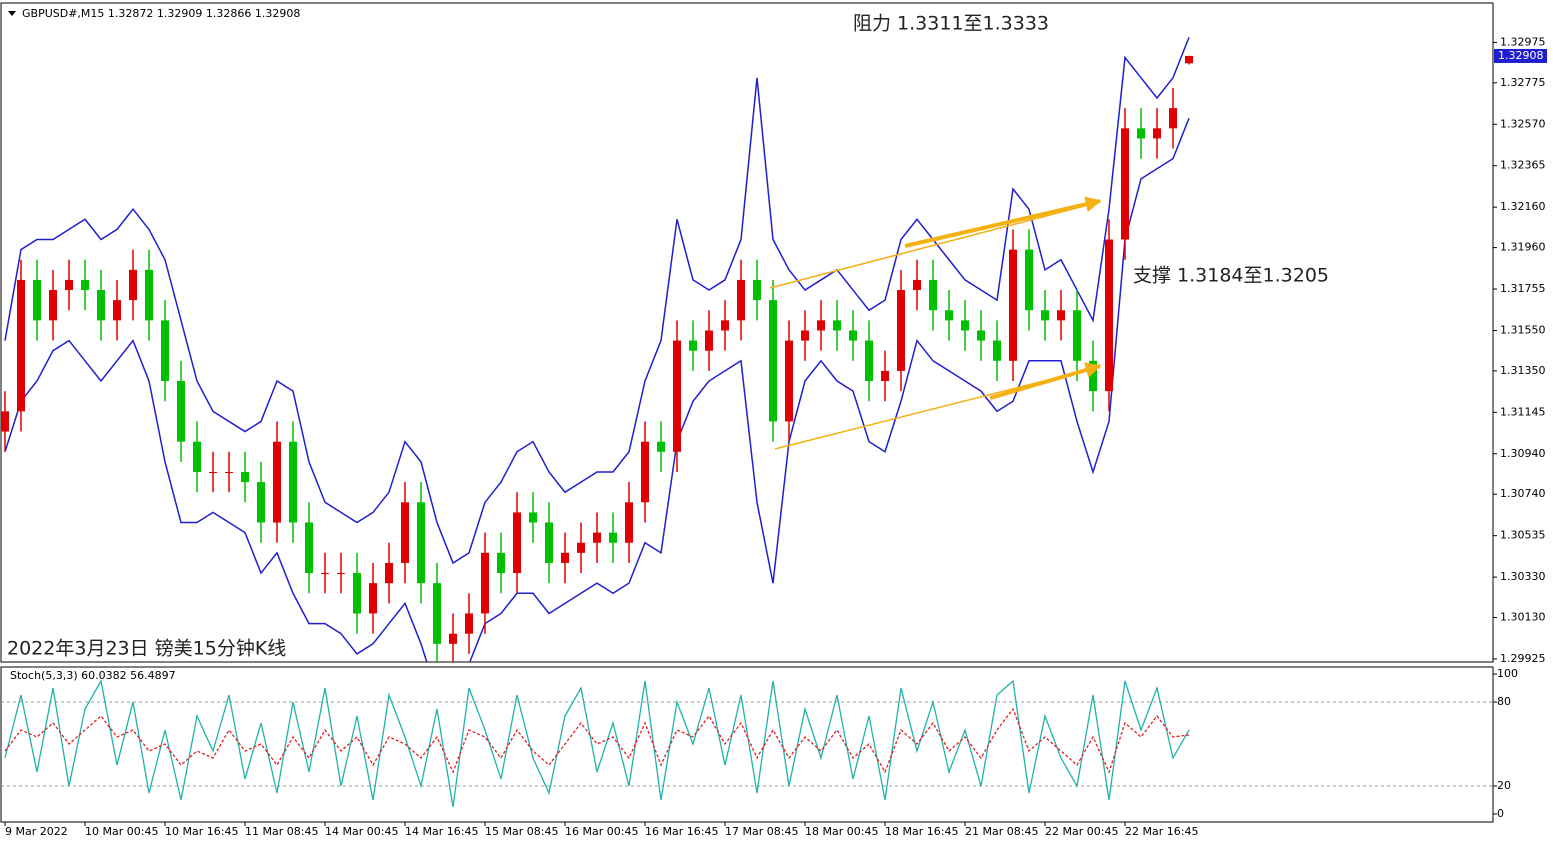 The image size is (1553, 851). What do you see at coordinates (131, 13) in the screenshot?
I see `open: 1.32872` at bounding box center [131, 13].